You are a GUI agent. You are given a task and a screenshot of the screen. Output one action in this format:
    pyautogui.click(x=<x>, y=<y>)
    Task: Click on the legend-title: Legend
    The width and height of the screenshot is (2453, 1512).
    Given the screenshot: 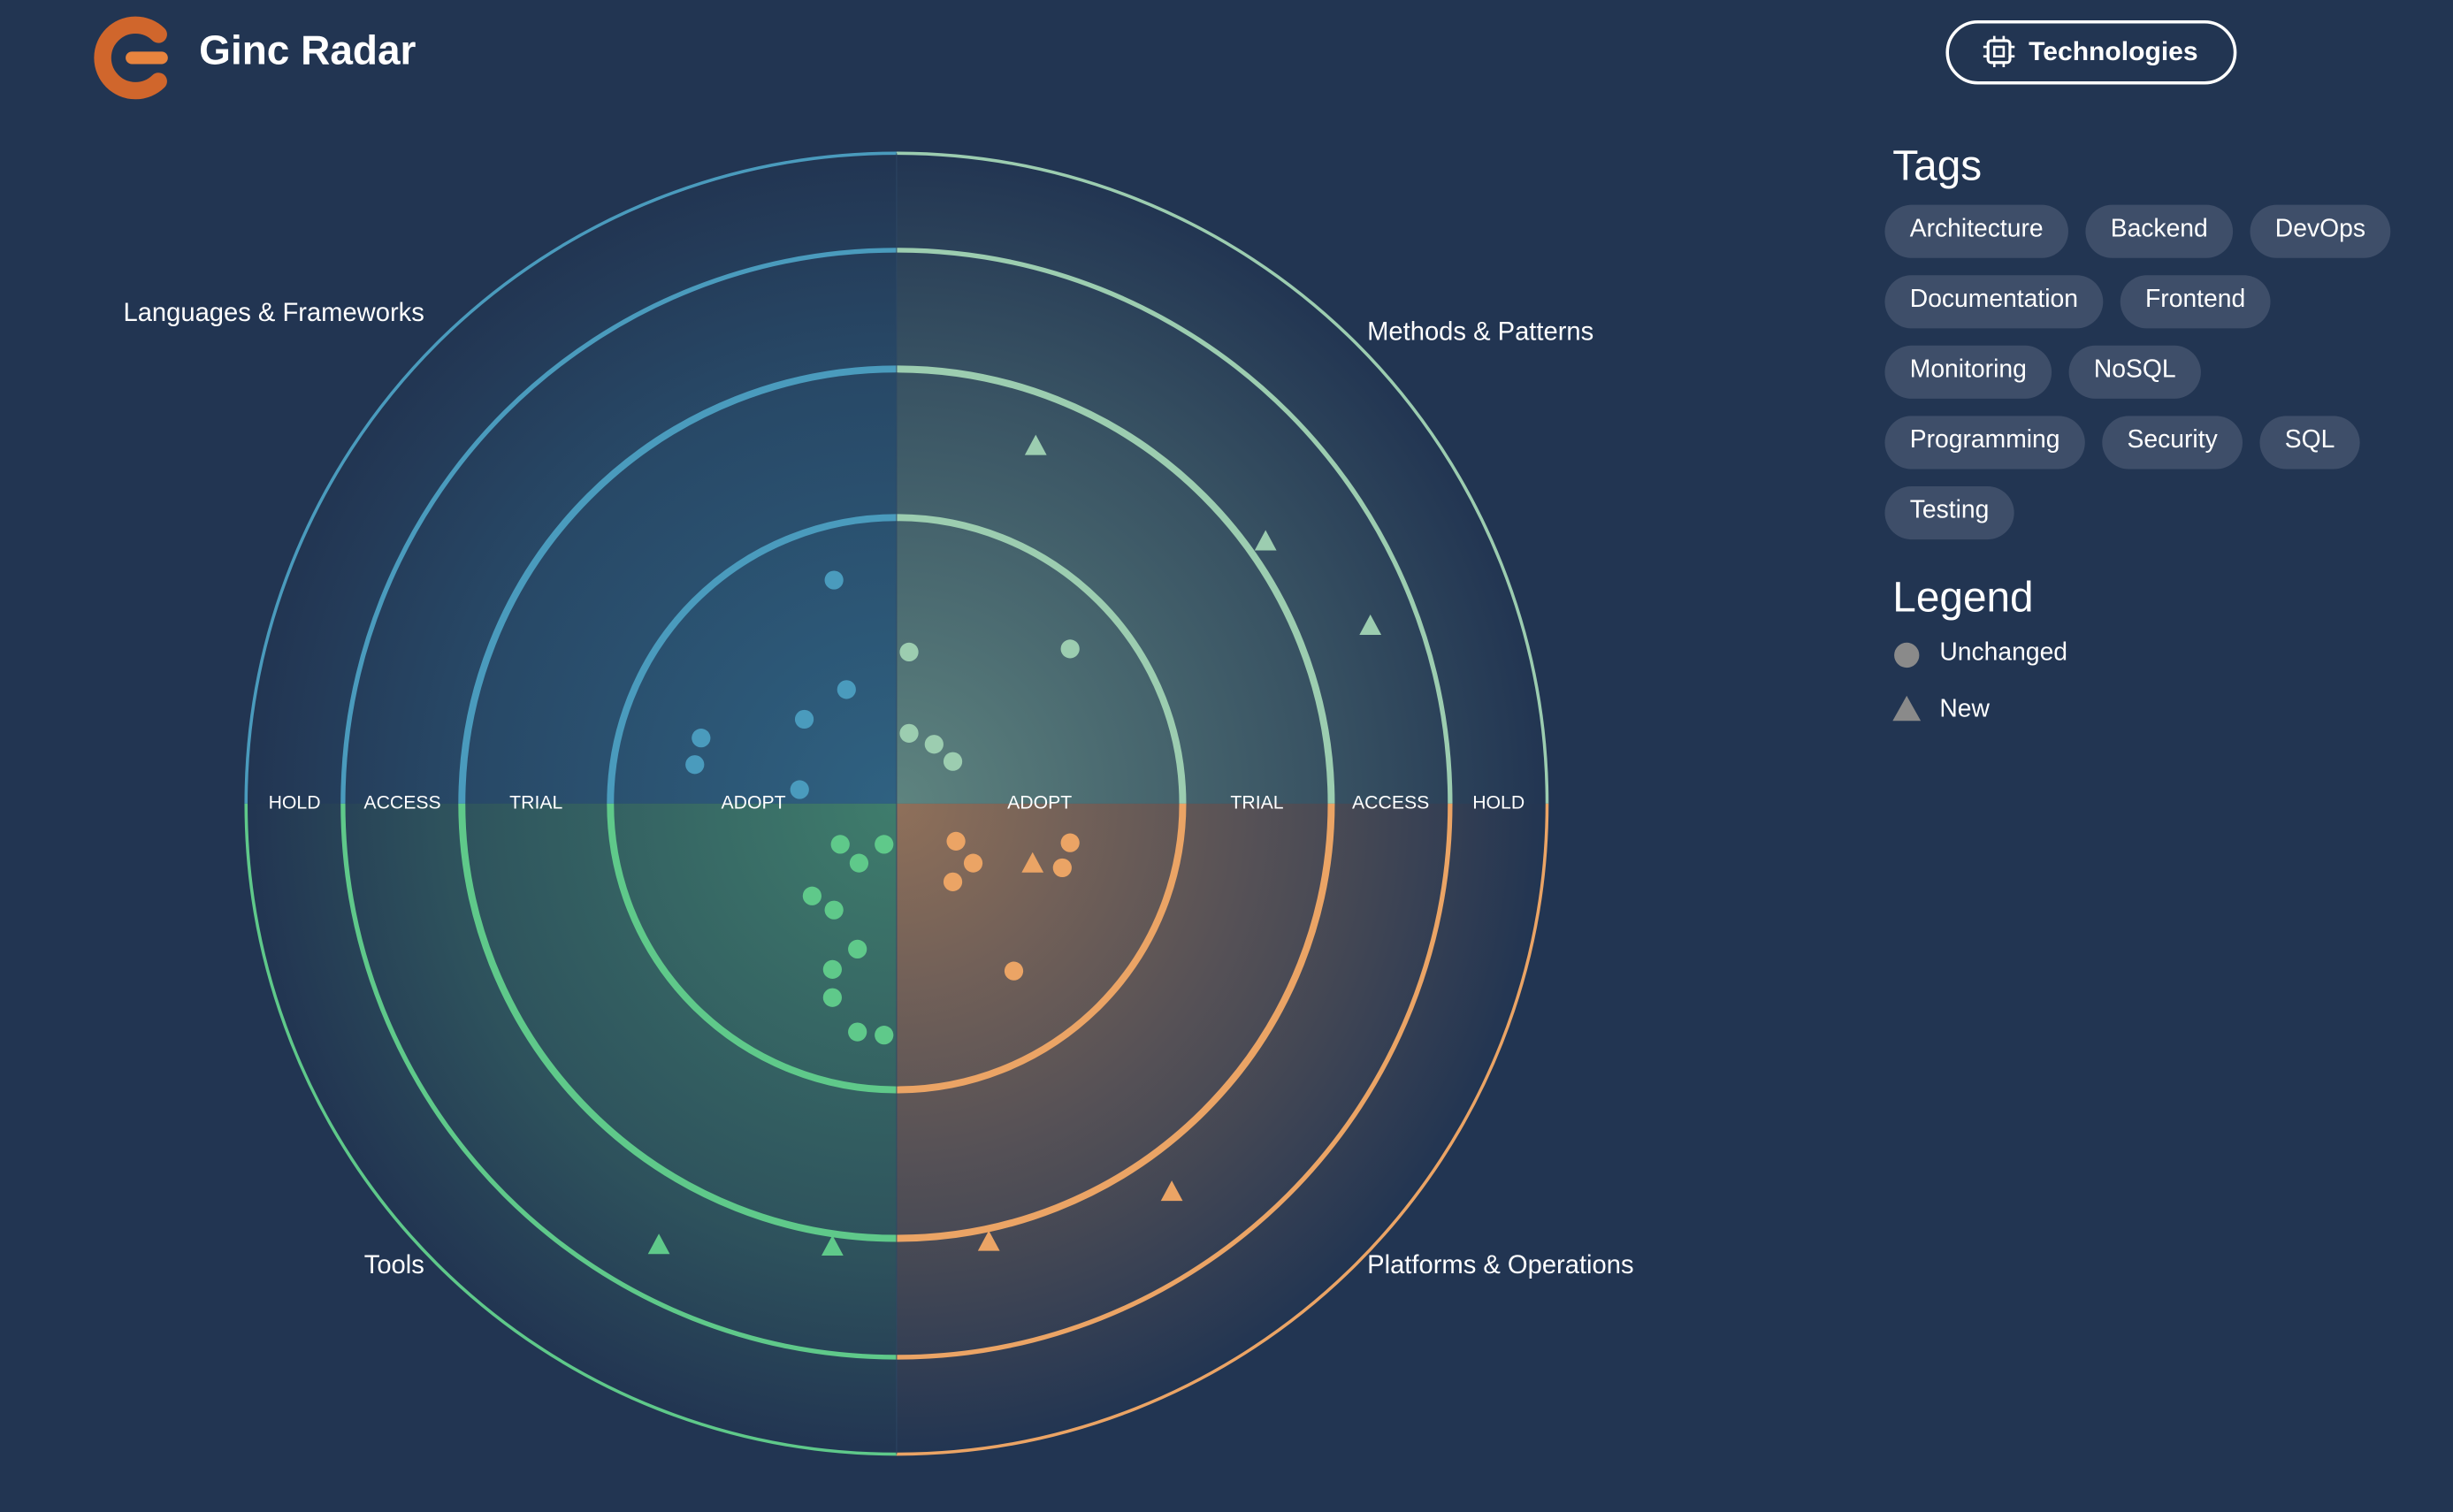 What is the action you would take?
    pyautogui.click(x=1963, y=598)
    